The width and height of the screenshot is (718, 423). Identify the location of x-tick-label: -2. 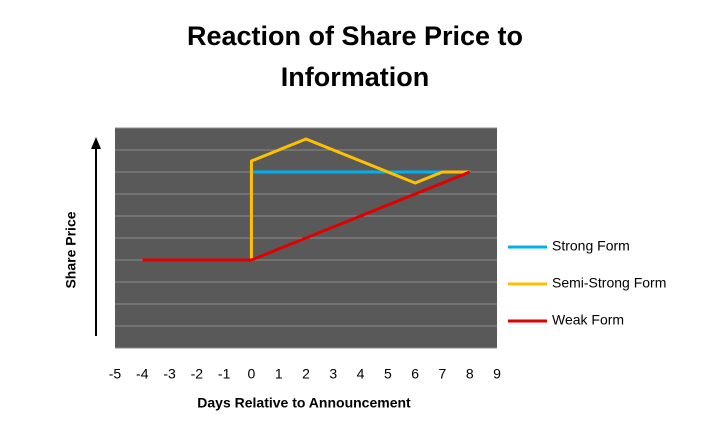
(197, 374).